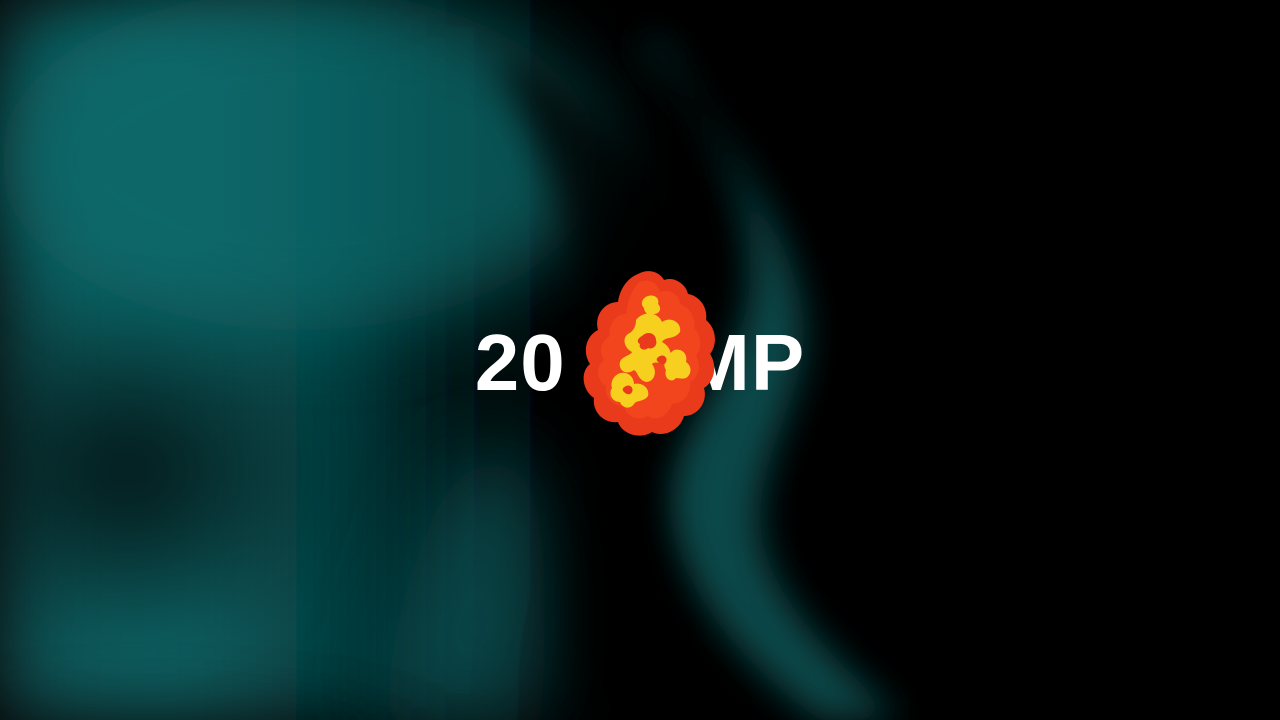  I want to click on explosion-icon, so click(649, 353).